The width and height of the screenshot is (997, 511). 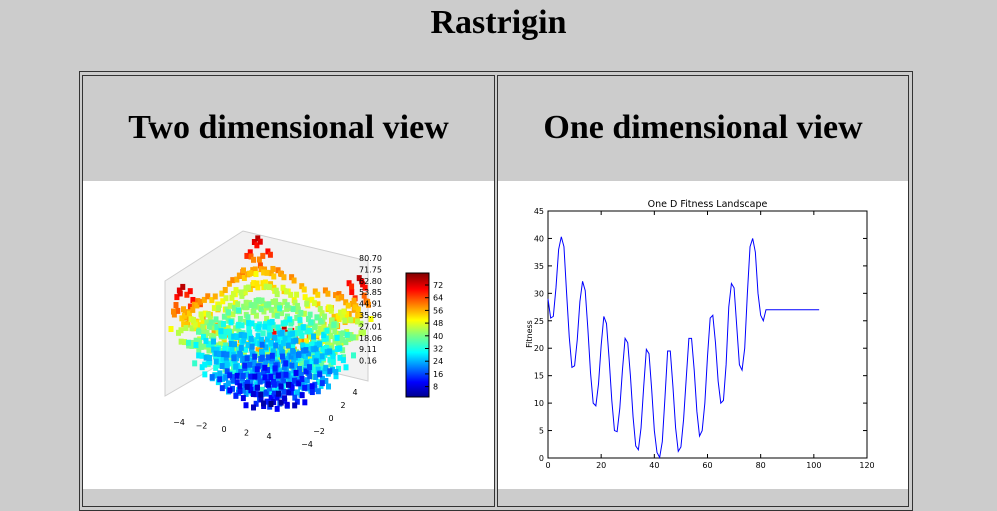 I want to click on colorbar-ticks: 72 64 56 48 40 32 24 16 8, so click(x=434, y=336).